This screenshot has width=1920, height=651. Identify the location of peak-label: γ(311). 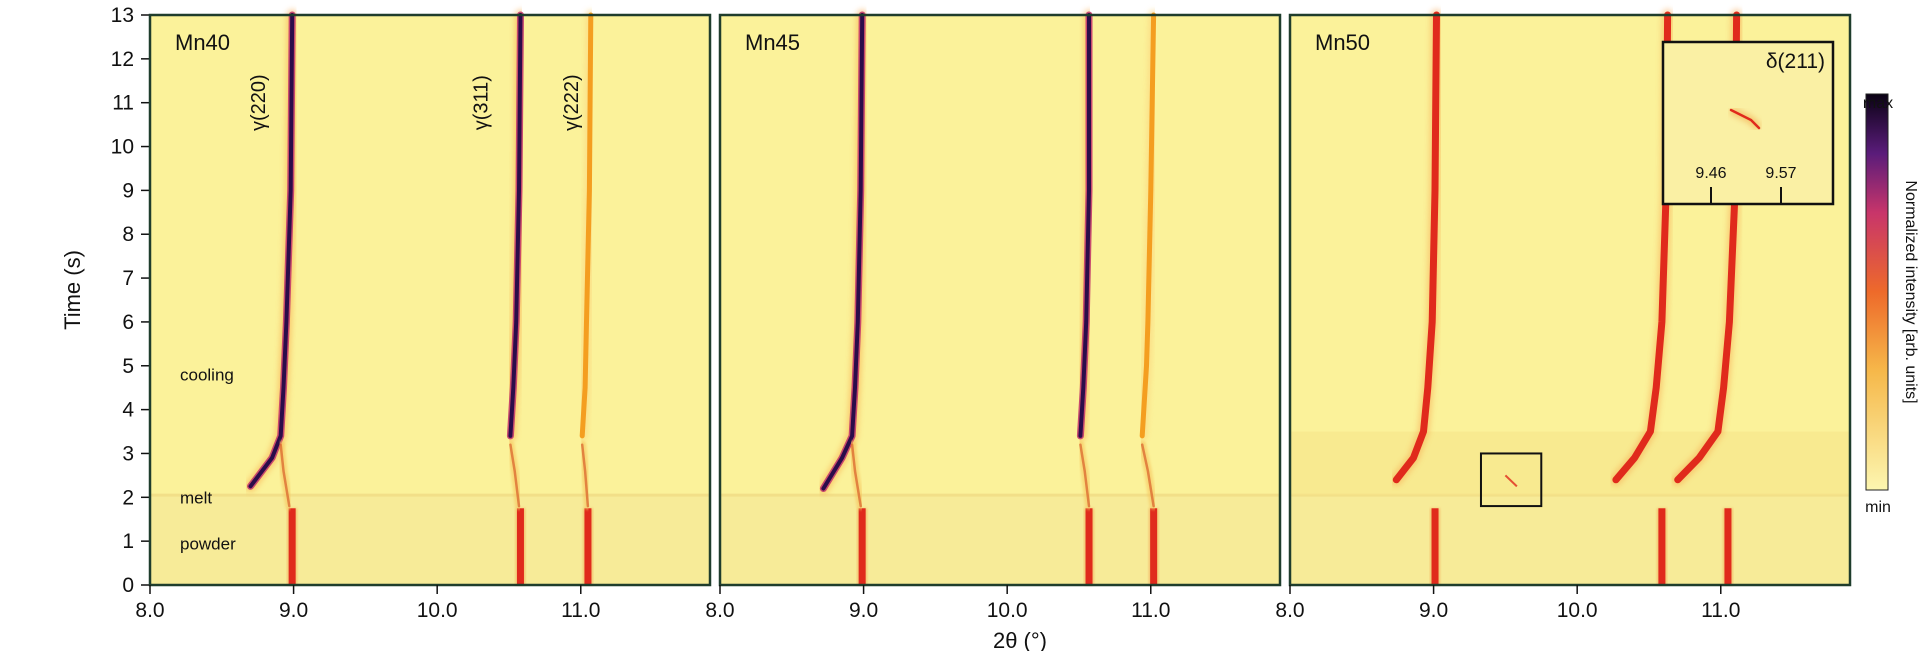
(481, 102).